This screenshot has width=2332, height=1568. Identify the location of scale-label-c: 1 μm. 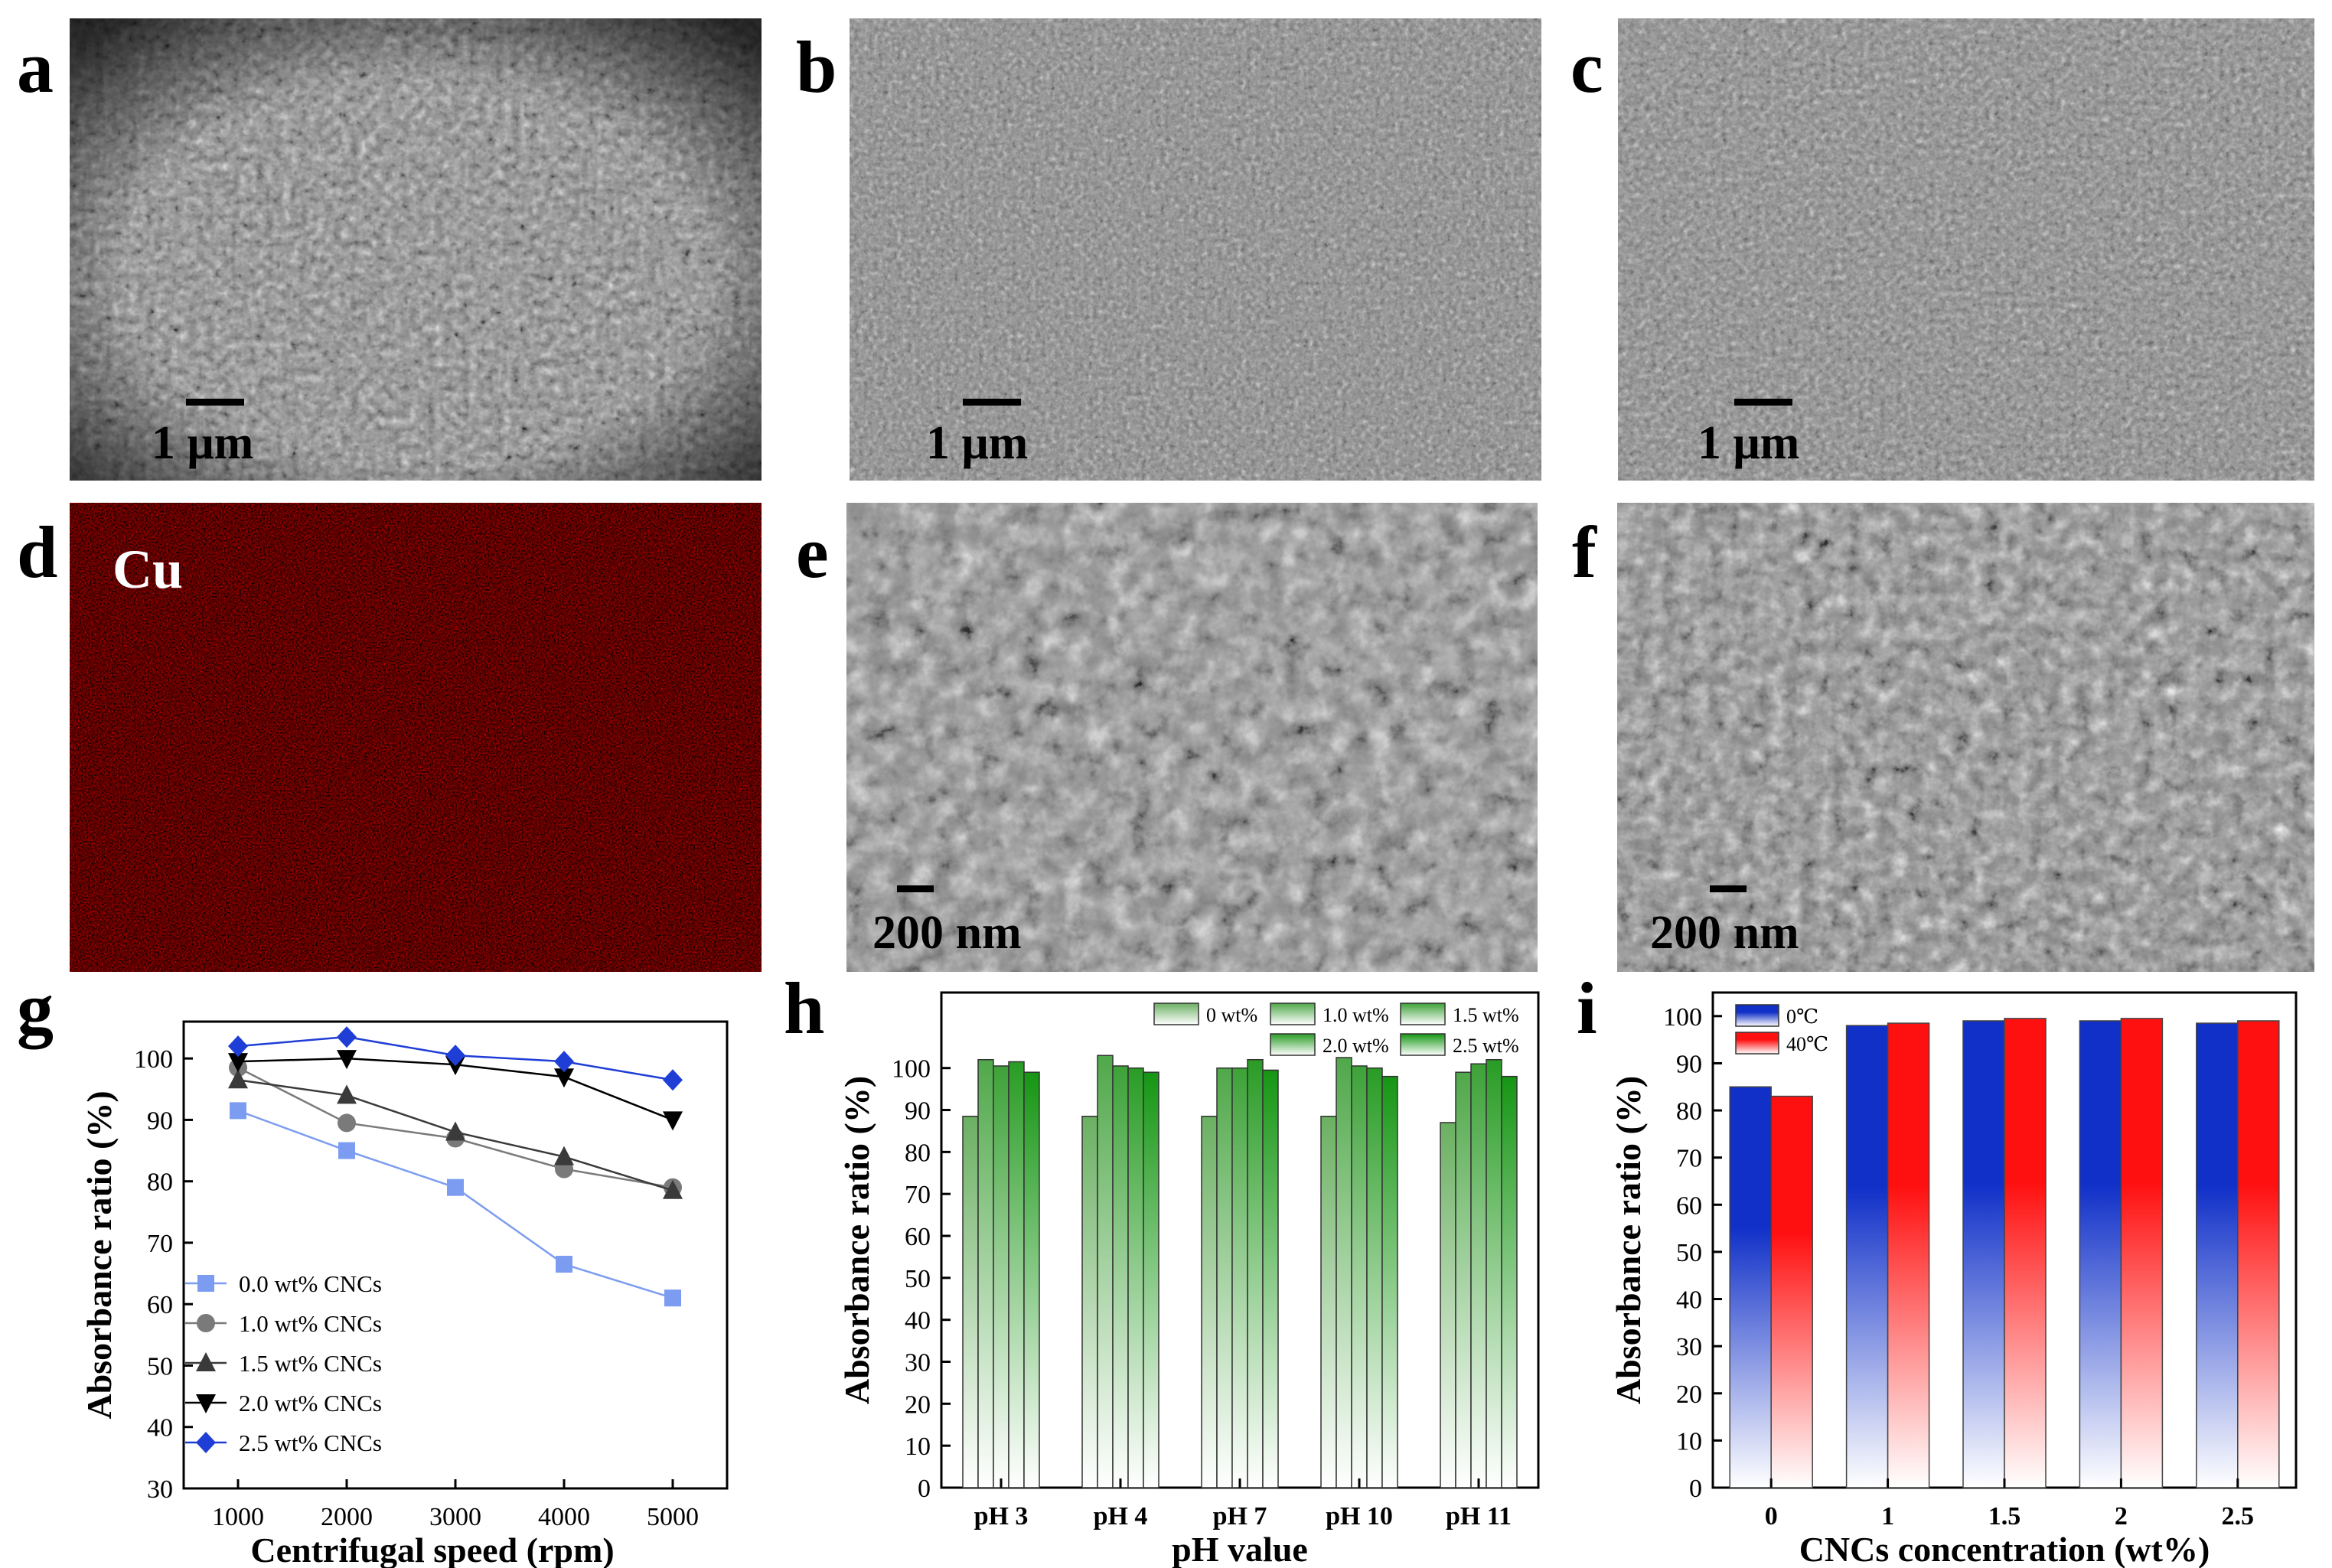
(1749, 443).